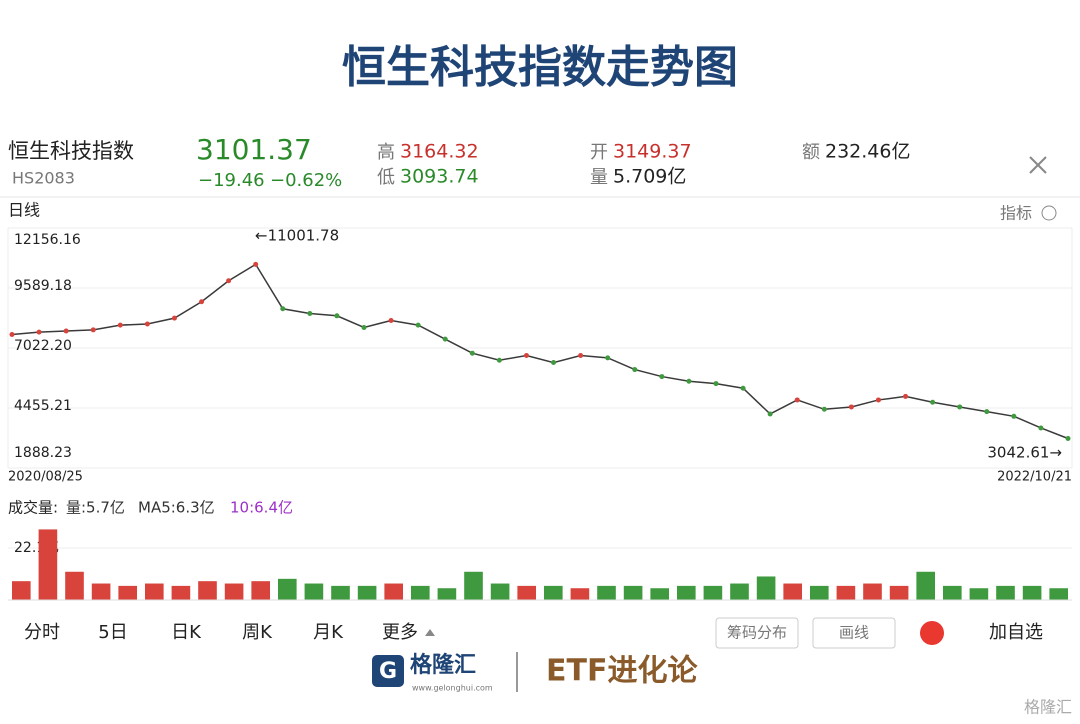 The width and height of the screenshot is (1080, 724). I want to click on draw-button, so click(854, 633).